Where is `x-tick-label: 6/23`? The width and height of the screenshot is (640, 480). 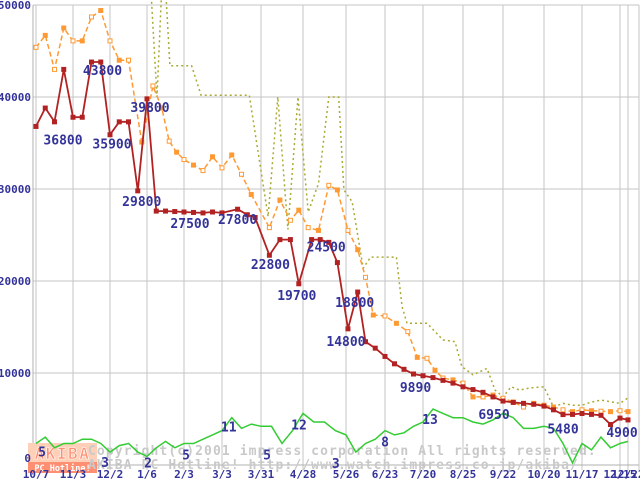 x-tick-label: 6/23 is located at coordinates (385, 474).